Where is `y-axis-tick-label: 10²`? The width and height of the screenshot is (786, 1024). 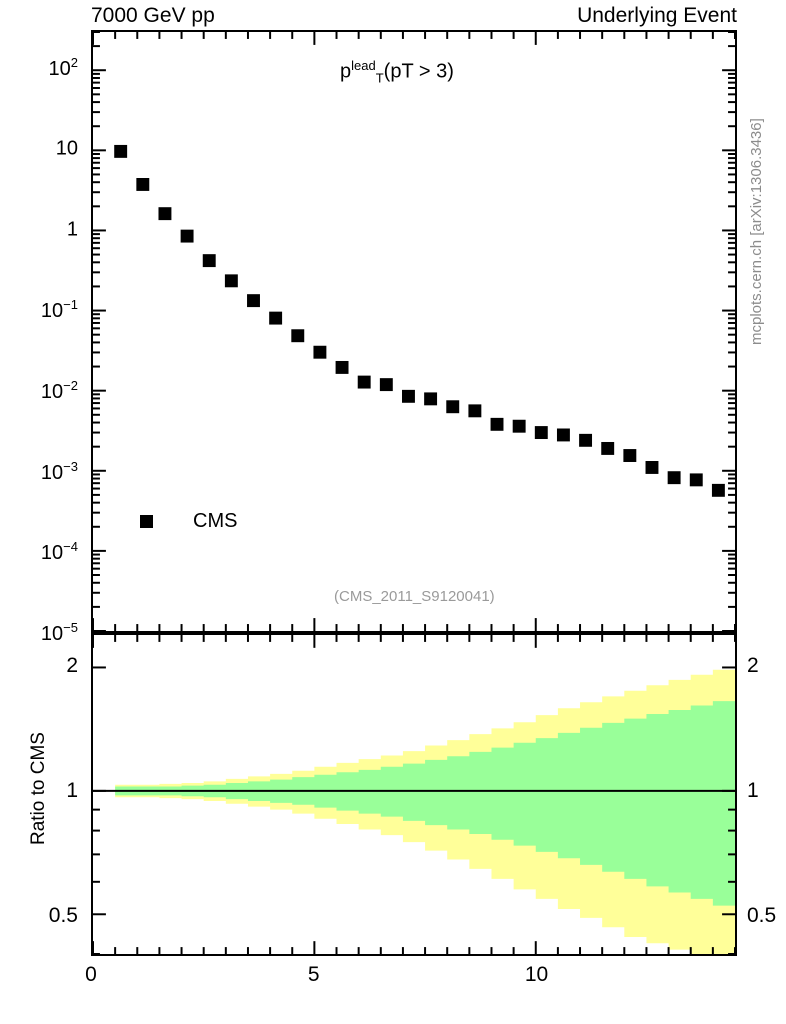 y-axis-tick-label: 10² is located at coordinates (63, 68).